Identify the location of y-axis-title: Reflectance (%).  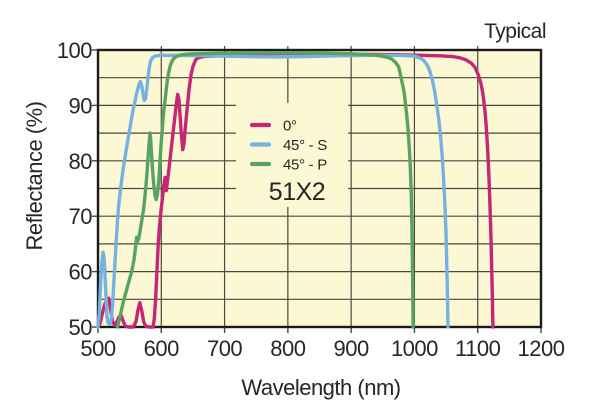
(34, 175).